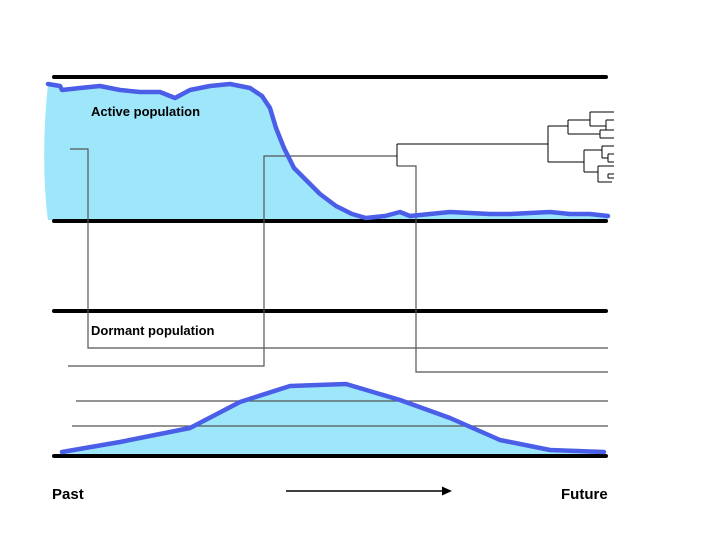 Image resolution: width=708 pixels, height=547 pixels. Describe the element at coordinates (584, 494) in the screenshot. I see `future-label: Future` at that location.